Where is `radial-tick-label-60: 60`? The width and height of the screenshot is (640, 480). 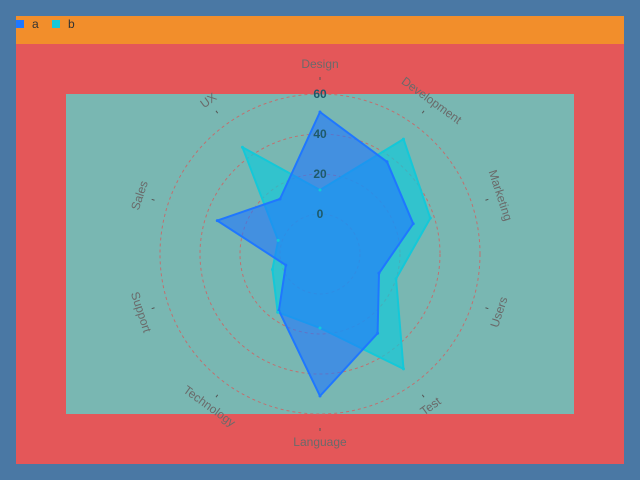
radial-tick-label-60: 60 is located at coordinates (320, 94).